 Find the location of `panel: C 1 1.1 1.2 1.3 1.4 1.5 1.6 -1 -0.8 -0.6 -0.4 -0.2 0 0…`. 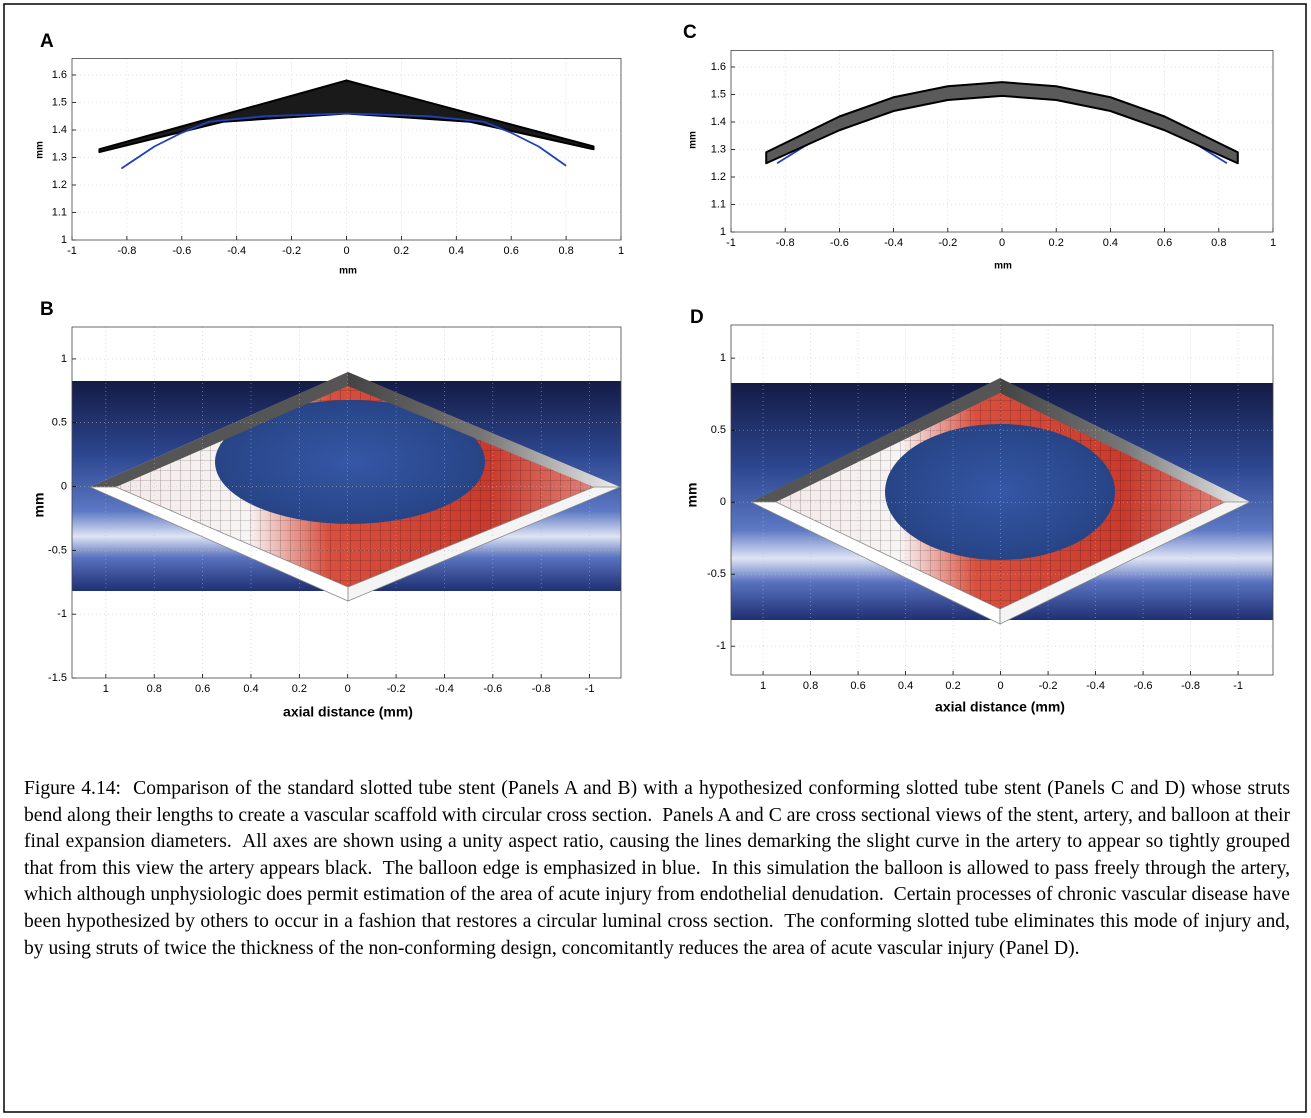

panel: C 1 1.1 1.2 1.3 1.4 1.5 1.6 -1 -0.8 -0.6 -0.4 -0.2 0 0… is located at coordinates (979, 147).